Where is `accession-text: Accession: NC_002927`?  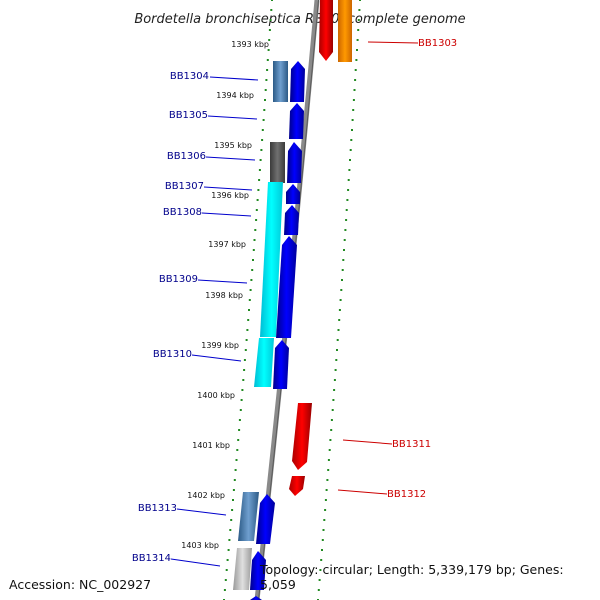 accession-text: Accession: NC_002927 is located at coordinates (80, 584).